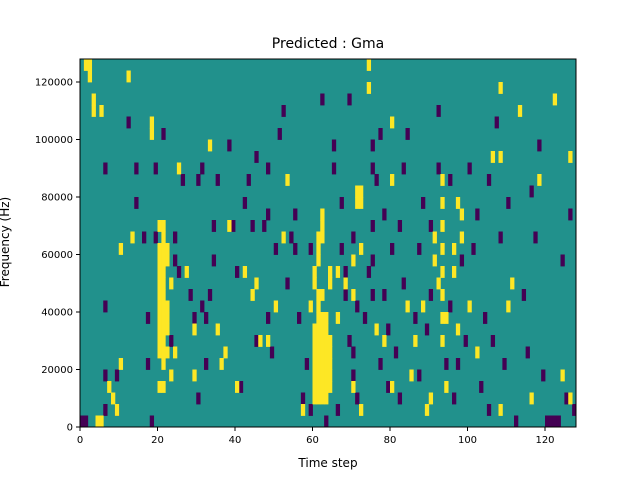 The image size is (640, 480). What do you see at coordinates (57, 256) in the screenshot?
I see `y-axis-ticks: 0 20000 40000 60000 80000 100000 120000` at bounding box center [57, 256].